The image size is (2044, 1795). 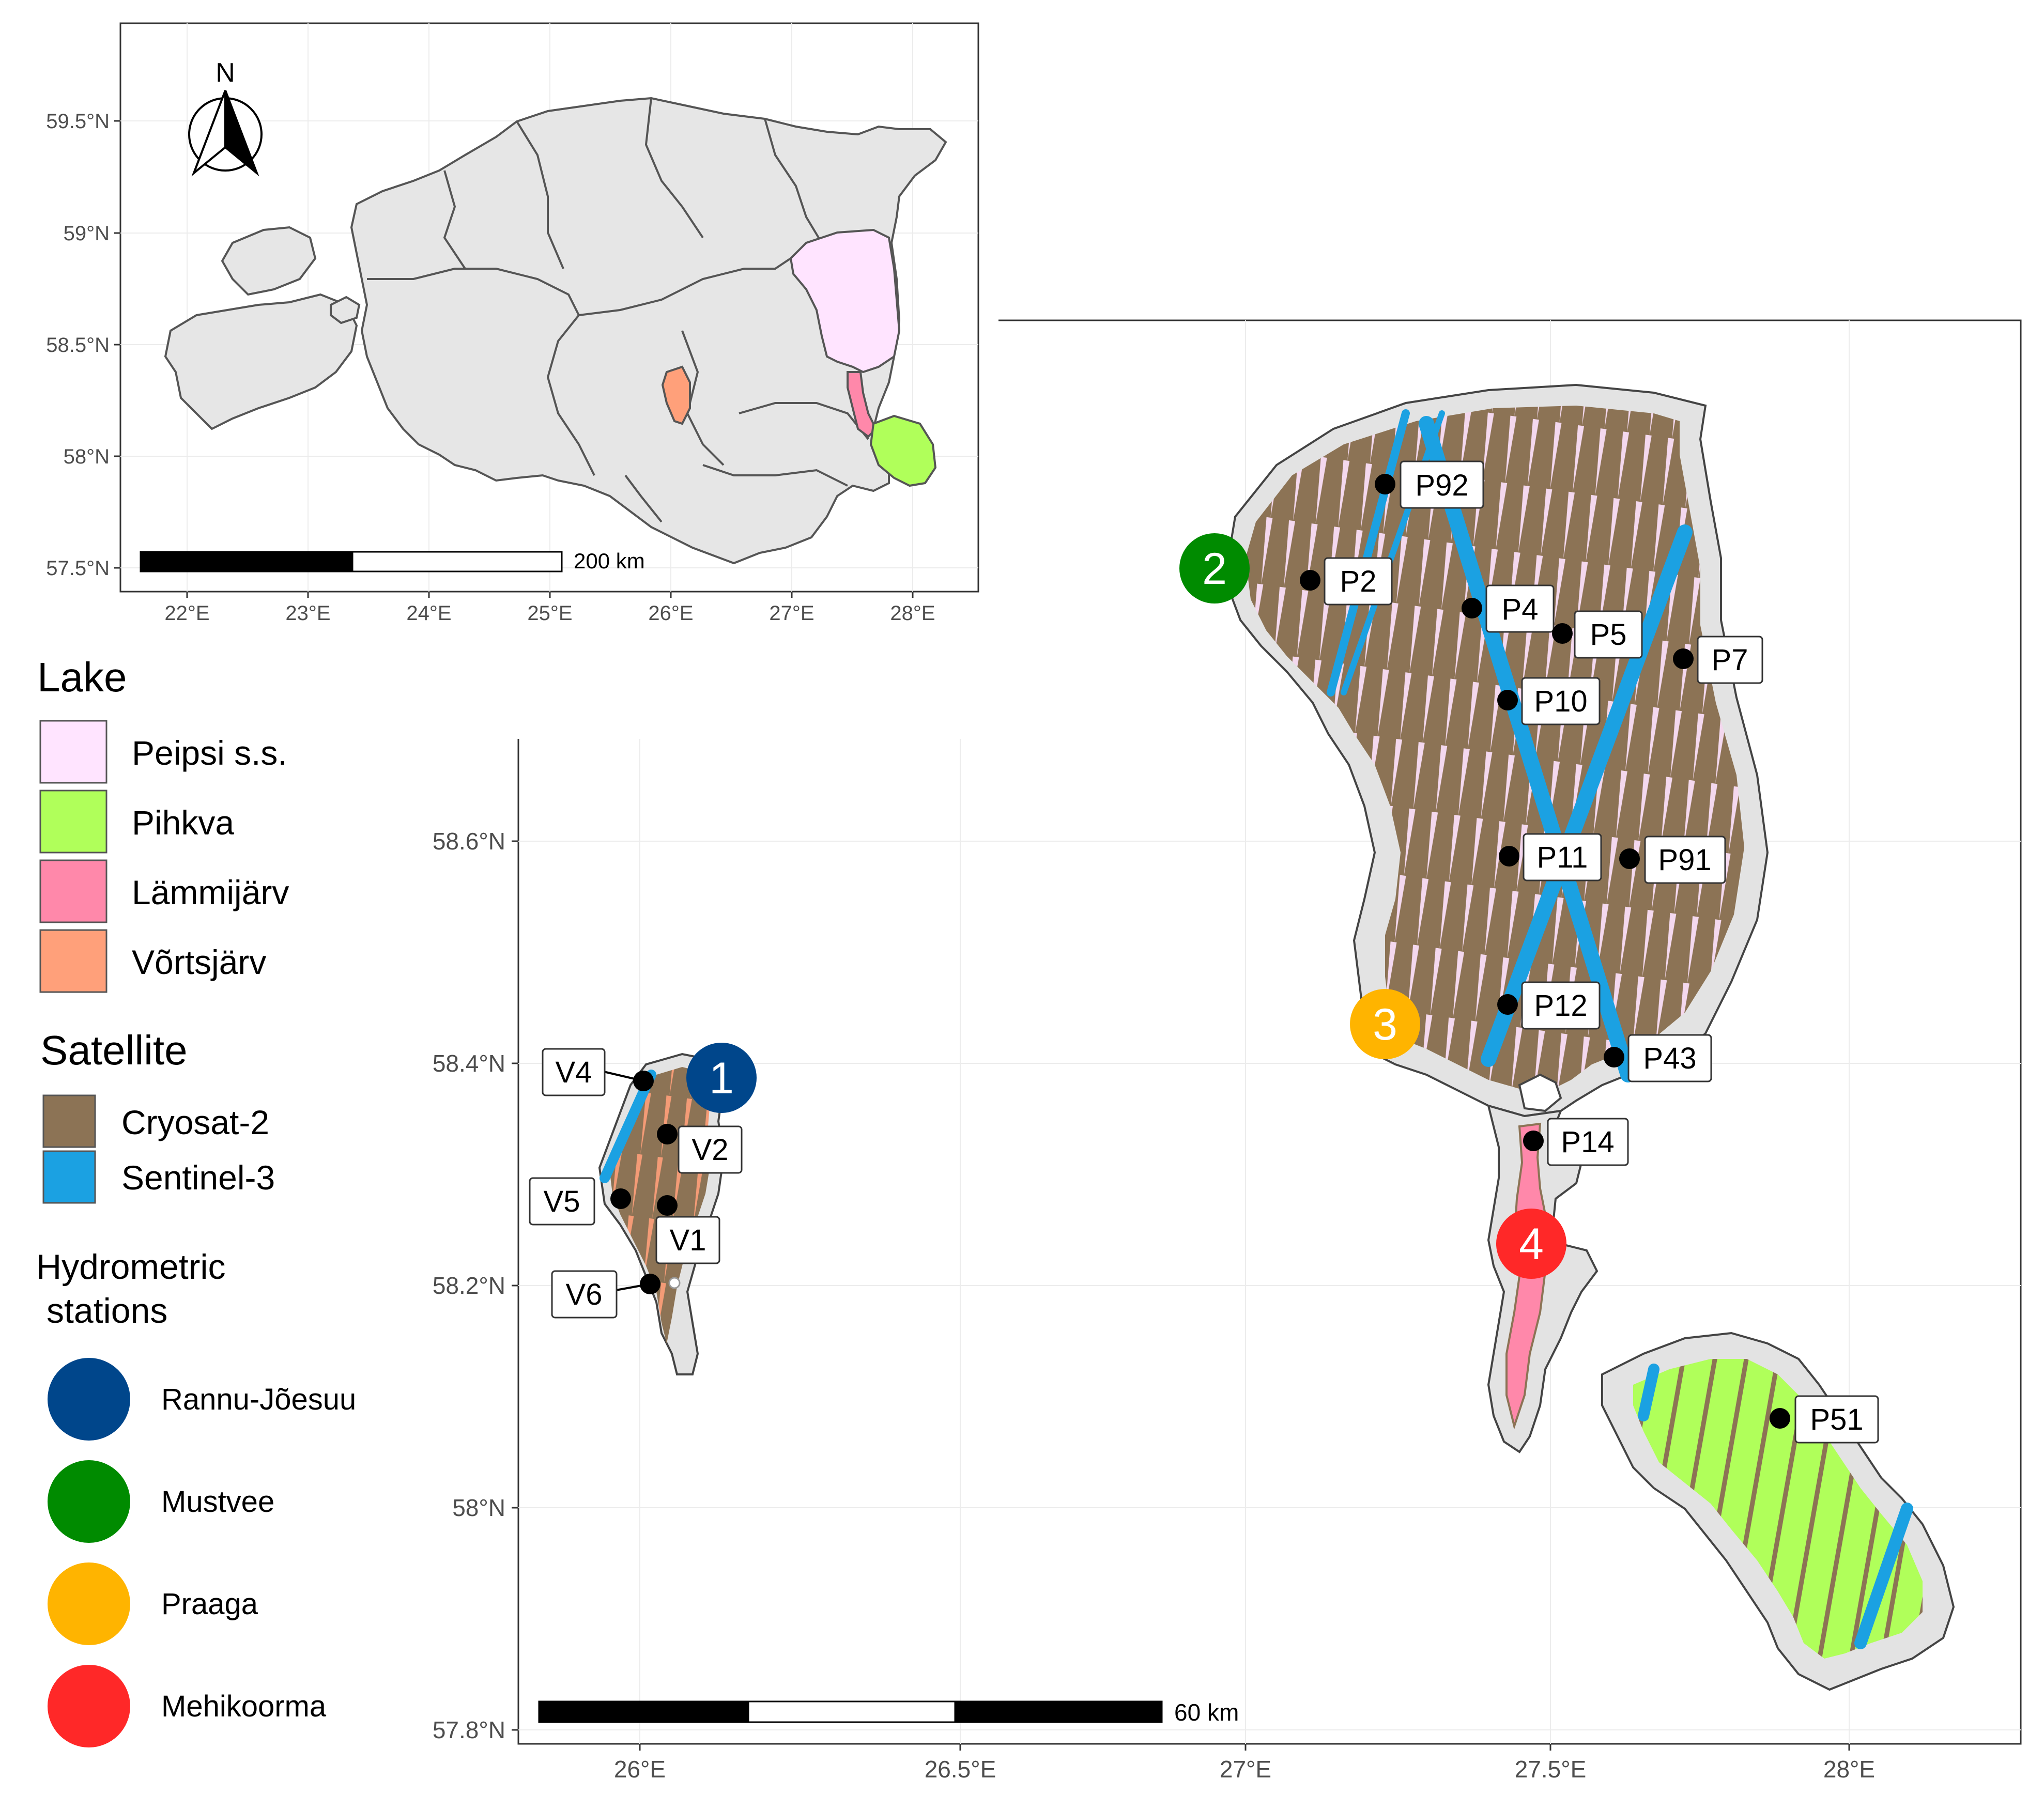 I want to click on point-p14: P14, so click(x=1576, y=1142).